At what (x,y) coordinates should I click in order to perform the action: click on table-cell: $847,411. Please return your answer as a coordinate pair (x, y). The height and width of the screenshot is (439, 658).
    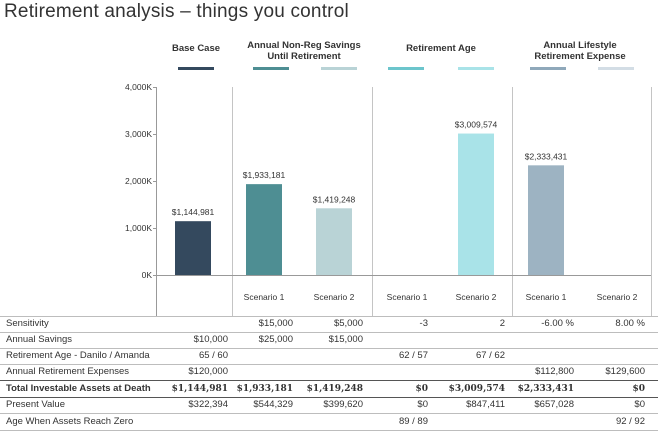
    Looking at the image, I should click on (485, 404).